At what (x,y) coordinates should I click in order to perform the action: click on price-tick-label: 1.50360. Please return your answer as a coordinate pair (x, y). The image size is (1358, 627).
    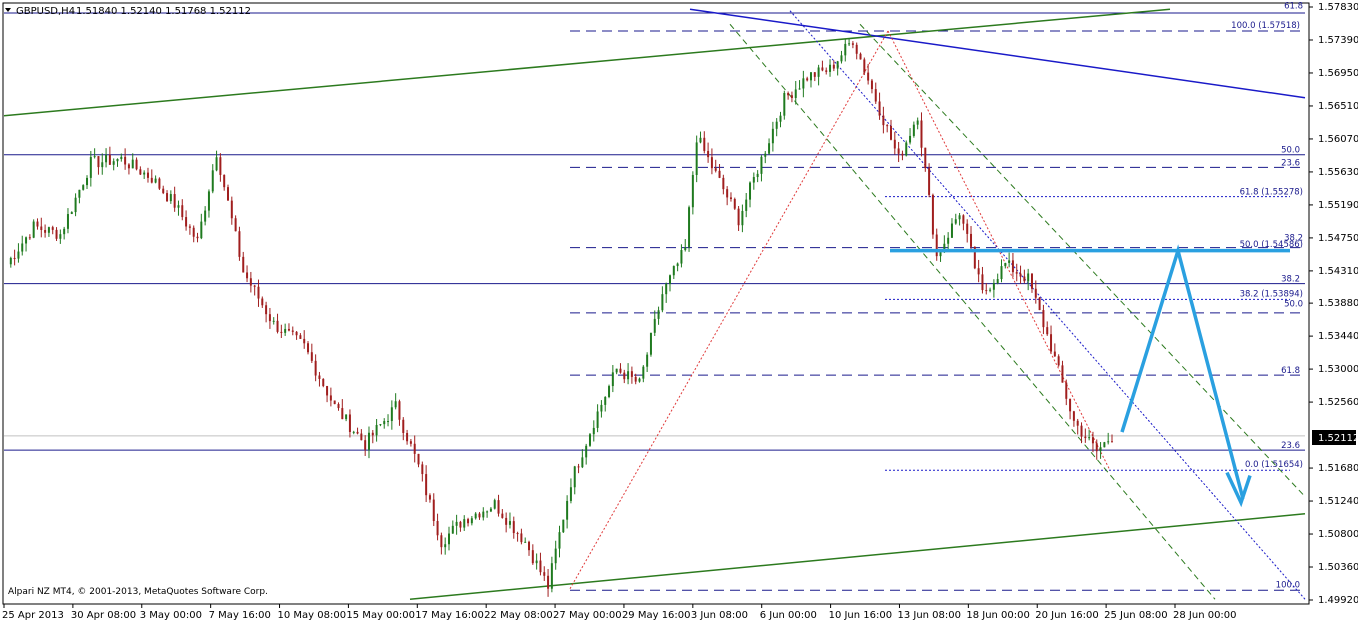
    Looking at the image, I should click on (1338, 567).